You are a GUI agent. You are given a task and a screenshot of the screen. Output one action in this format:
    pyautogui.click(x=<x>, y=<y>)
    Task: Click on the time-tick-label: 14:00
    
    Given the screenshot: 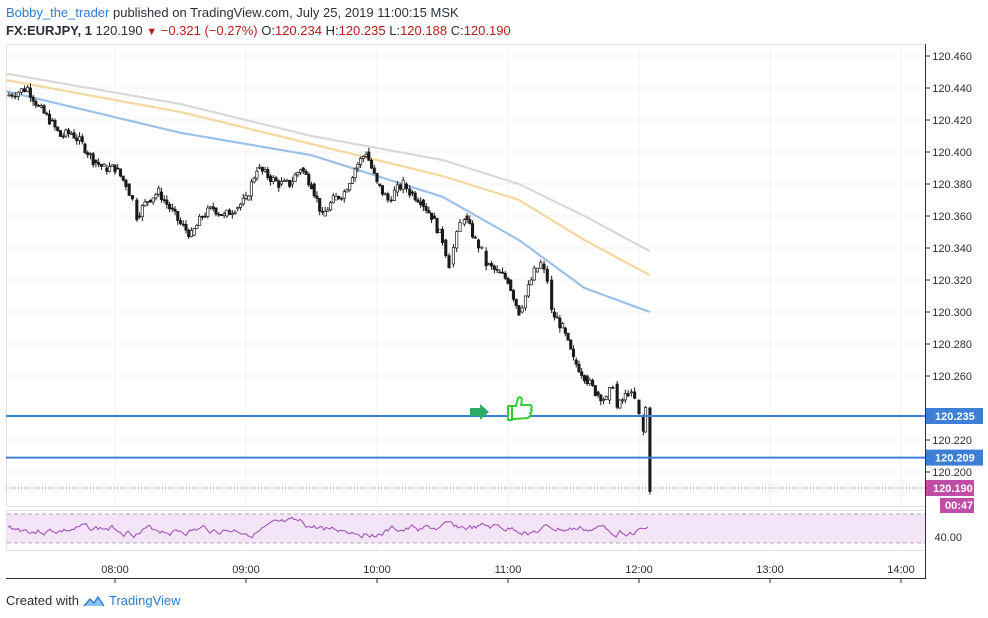 What is the action you would take?
    pyautogui.click(x=901, y=570)
    